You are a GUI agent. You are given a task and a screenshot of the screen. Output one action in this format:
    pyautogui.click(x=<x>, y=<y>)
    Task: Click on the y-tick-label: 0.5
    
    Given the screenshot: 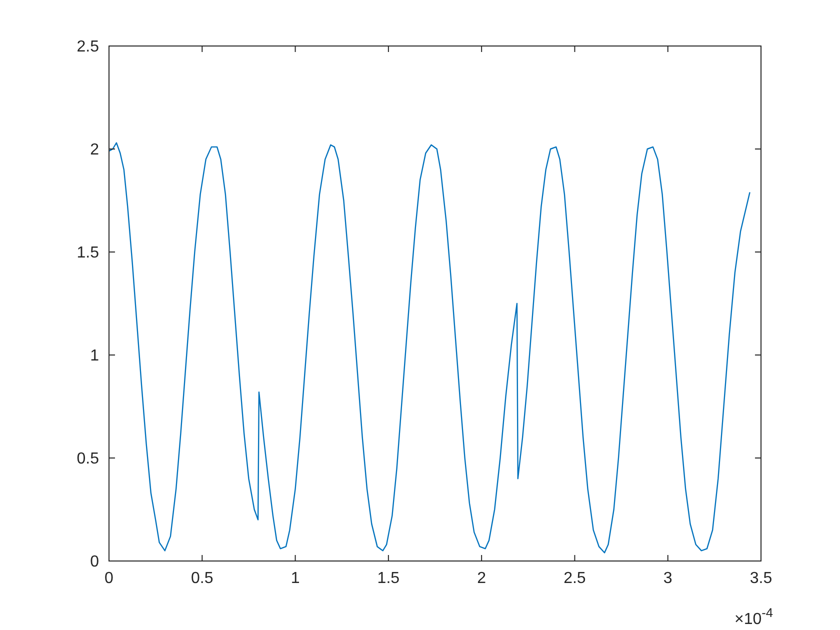 What is the action you would take?
    pyautogui.click(x=88, y=459)
    